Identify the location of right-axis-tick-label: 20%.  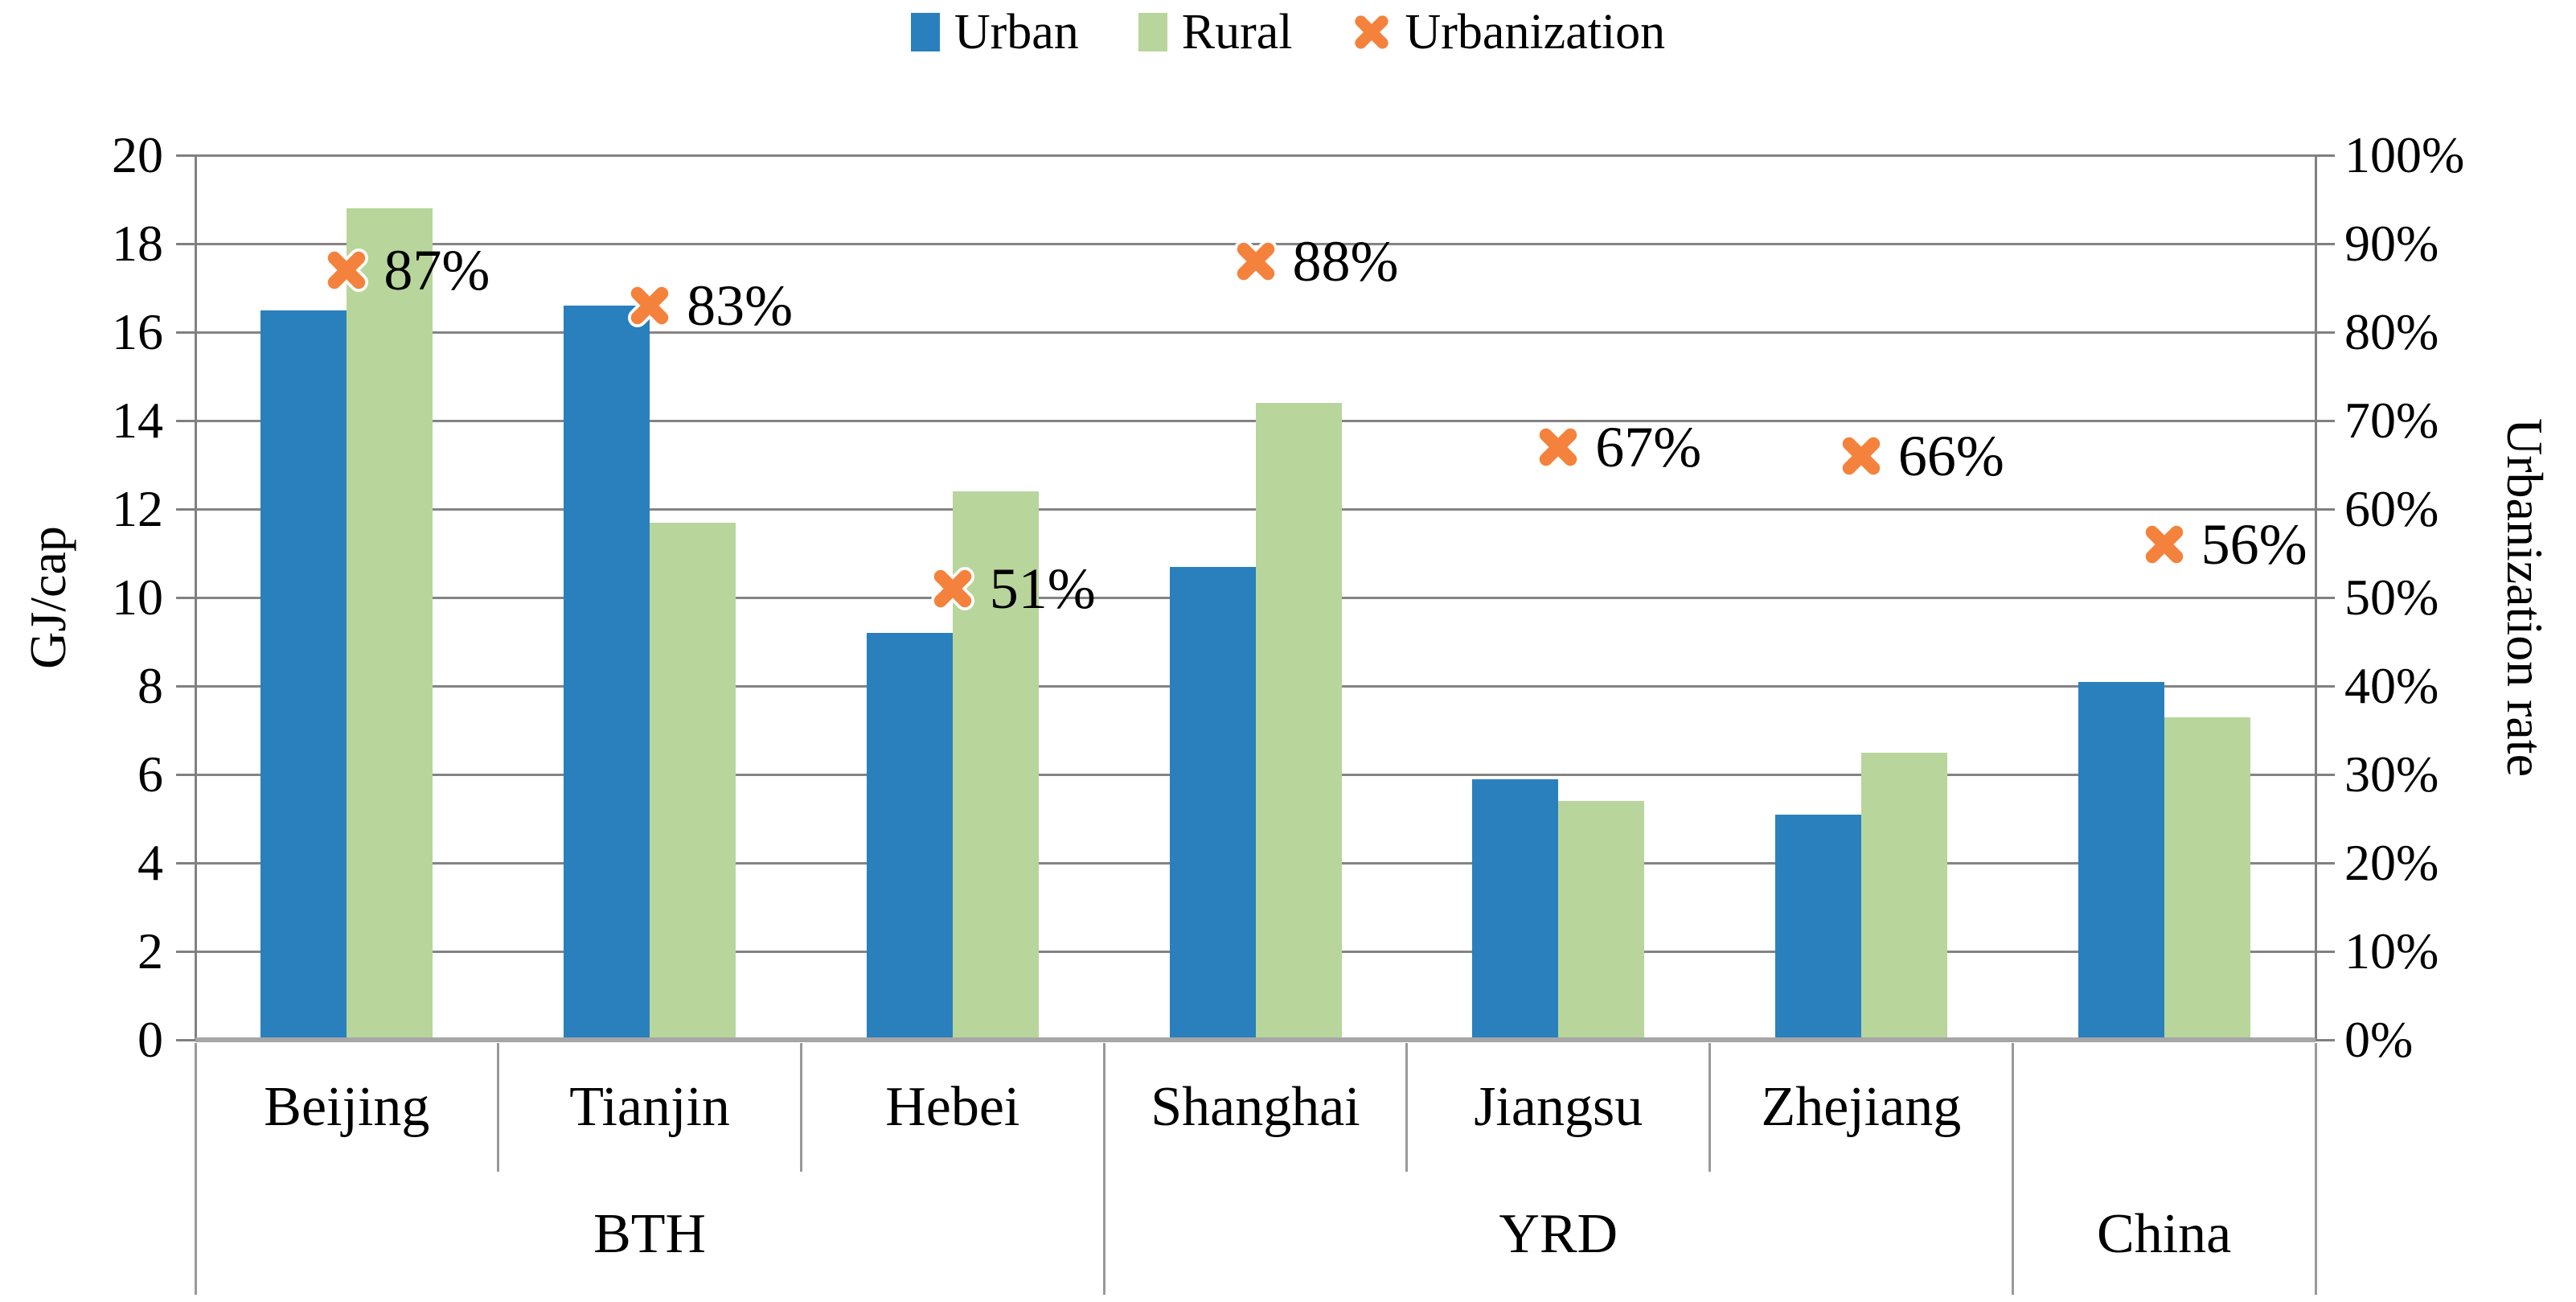
(2391, 863).